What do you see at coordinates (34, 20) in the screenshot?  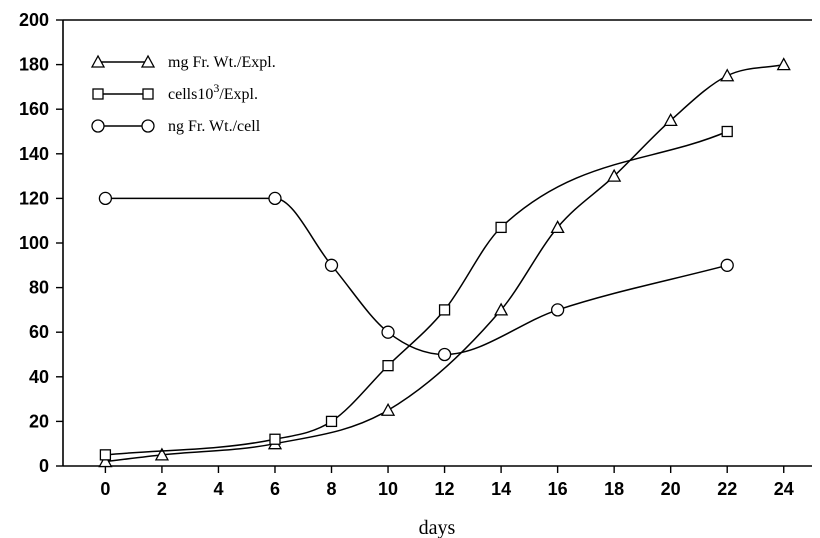 I see `y-tick-label: 200` at bounding box center [34, 20].